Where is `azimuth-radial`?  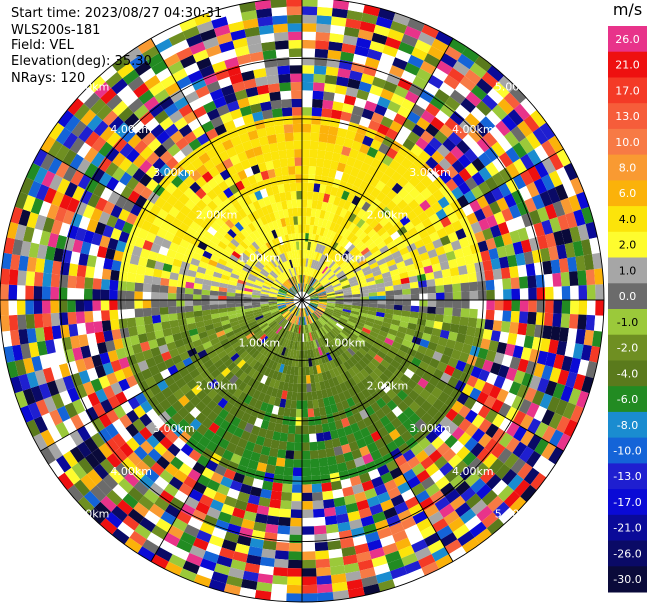 azimuth-radial is located at coordinates (432, 224).